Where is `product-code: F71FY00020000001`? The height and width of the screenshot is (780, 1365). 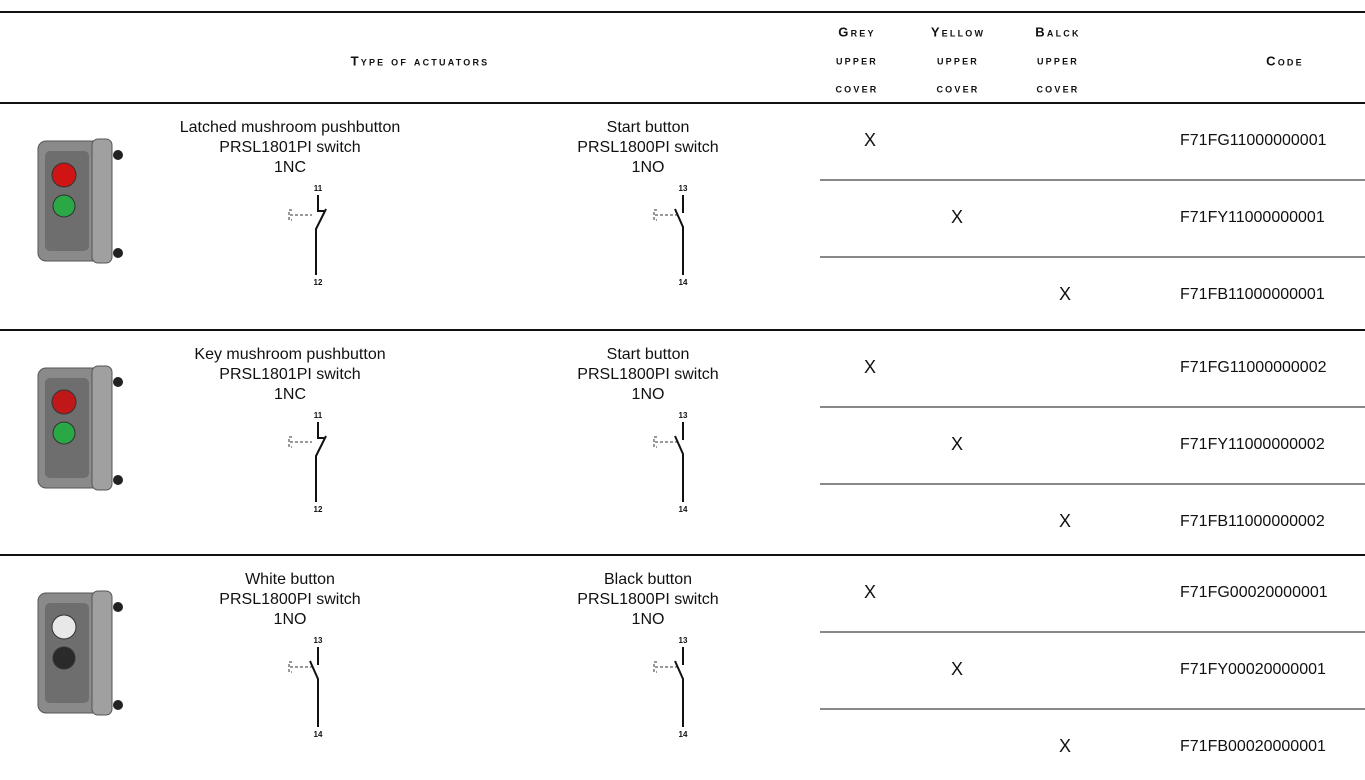
product-code: F71FY00020000001 is located at coordinates (1253, 669).